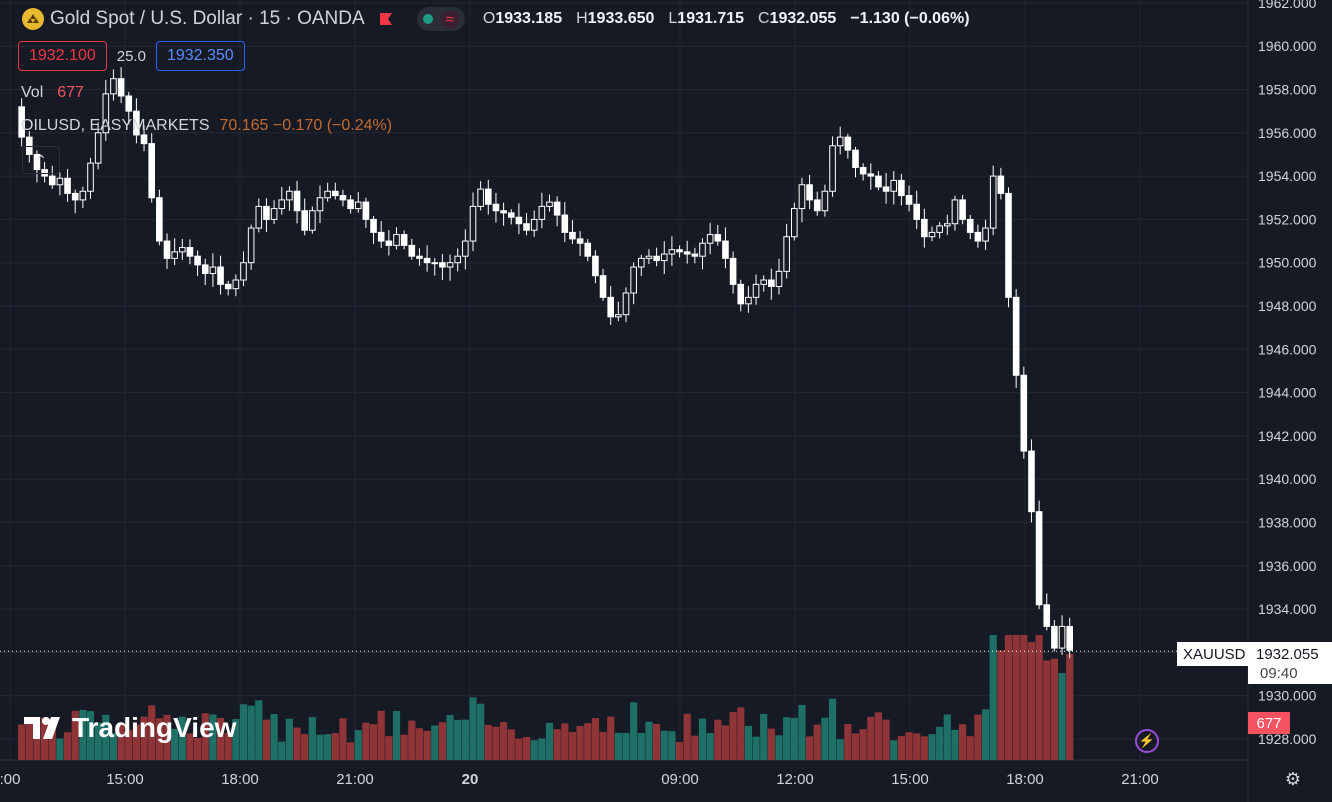 This screenshot has width=1332, height=802. I want to click on settings-gear-icon: ⚙, so click(1293, 779).